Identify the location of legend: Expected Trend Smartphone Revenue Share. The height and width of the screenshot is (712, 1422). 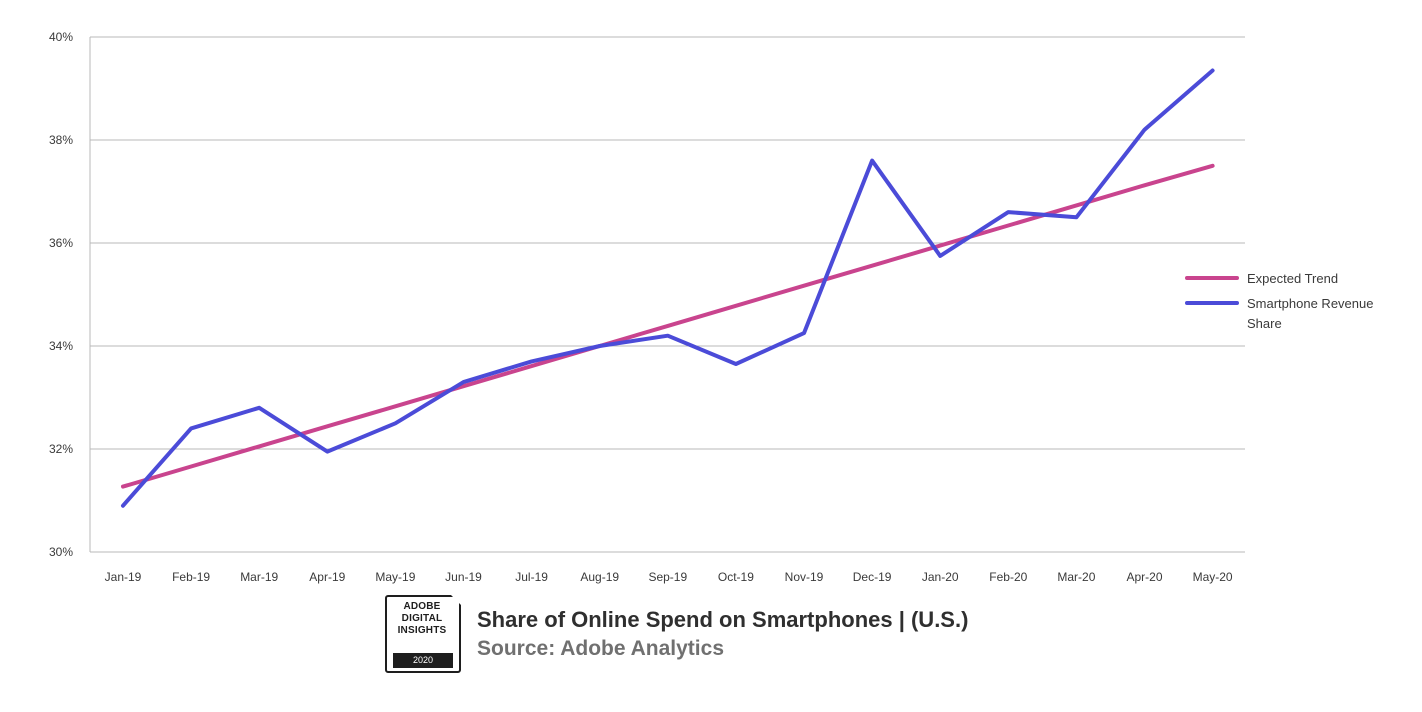
(1279, 301).